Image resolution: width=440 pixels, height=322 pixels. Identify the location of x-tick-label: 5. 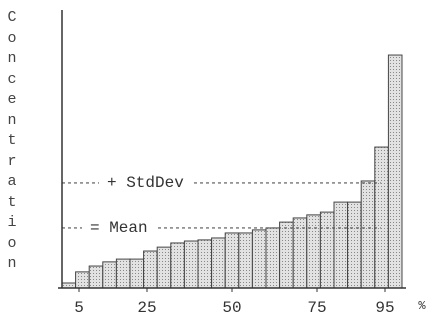
(79, 308).